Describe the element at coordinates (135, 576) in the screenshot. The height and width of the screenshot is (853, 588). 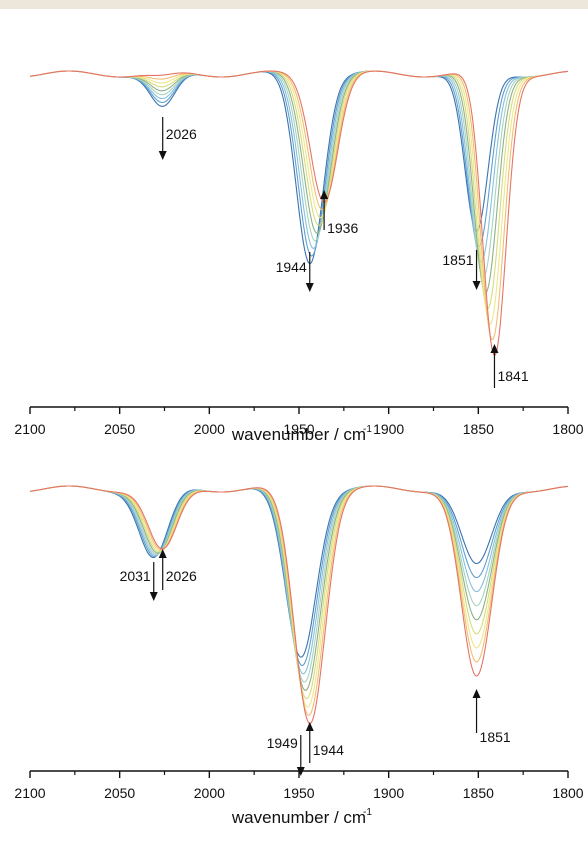
I see `peak-label: 2031` at that location.